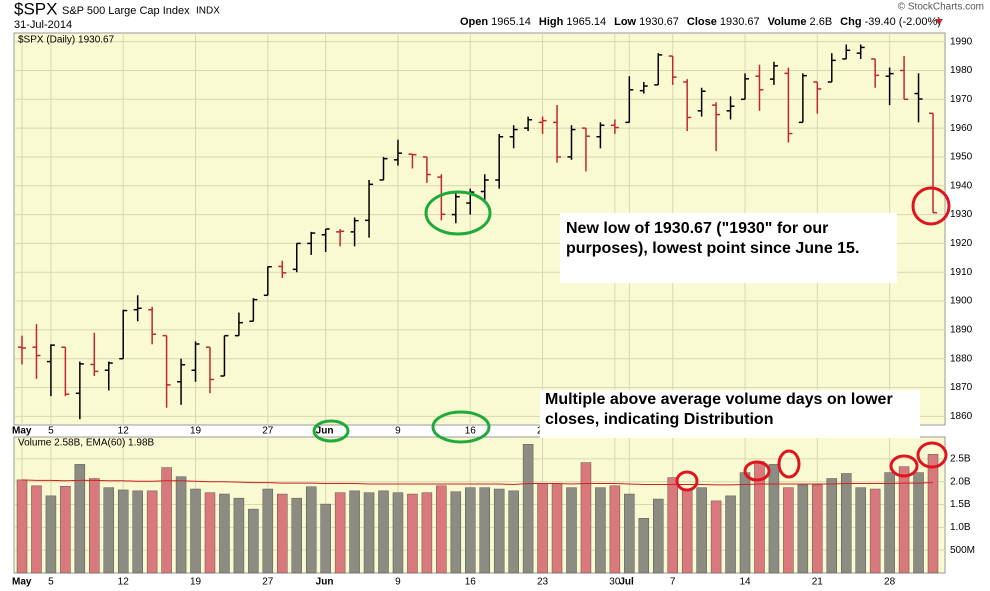 The height and width of the screenshot is (591, 990). What do you see at coordinates (511, 22) in the screenshot?
I see `quote-value: 1965.14` at bounding box center [511, 22].